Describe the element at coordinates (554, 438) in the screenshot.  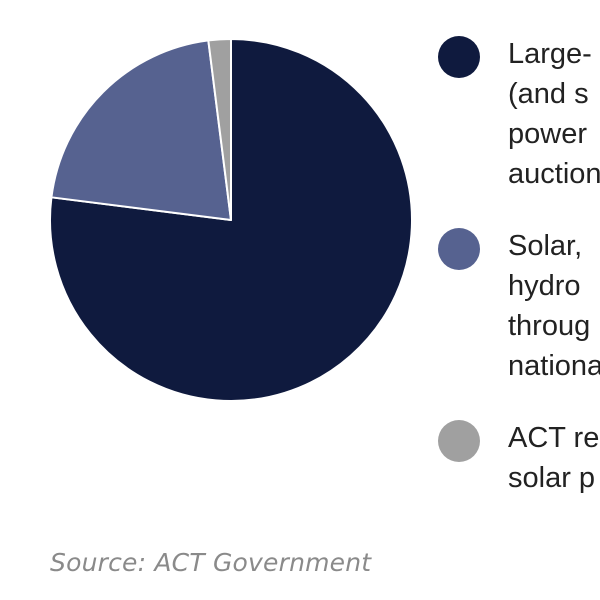
I see `legend-label-line: ACT re` at that location.